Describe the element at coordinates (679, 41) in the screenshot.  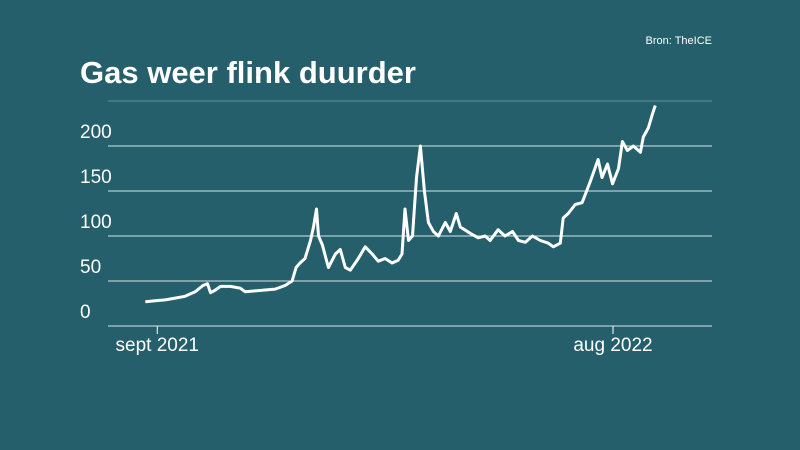
I see `source-note: Bron: TheICE` at that location.